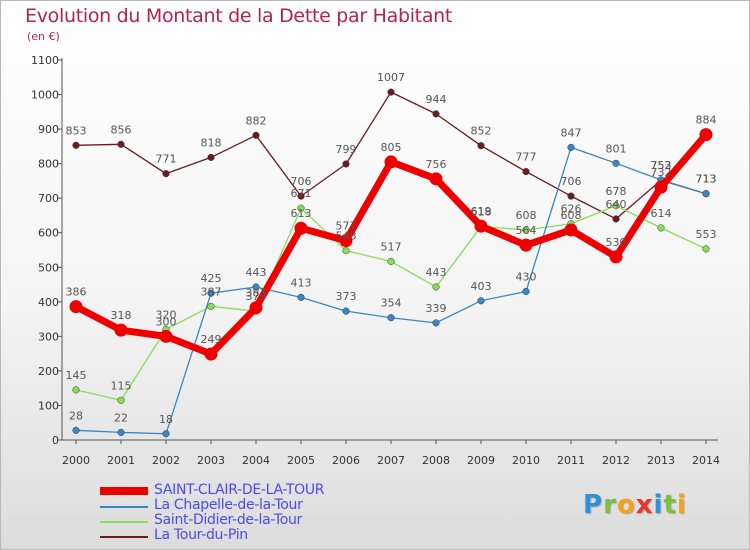  What do you see at coordinates (391, 77) in the screenshot?
I see `data-label-la-tour-du-pin-2007: 1007` at bounding box center [391, 77].